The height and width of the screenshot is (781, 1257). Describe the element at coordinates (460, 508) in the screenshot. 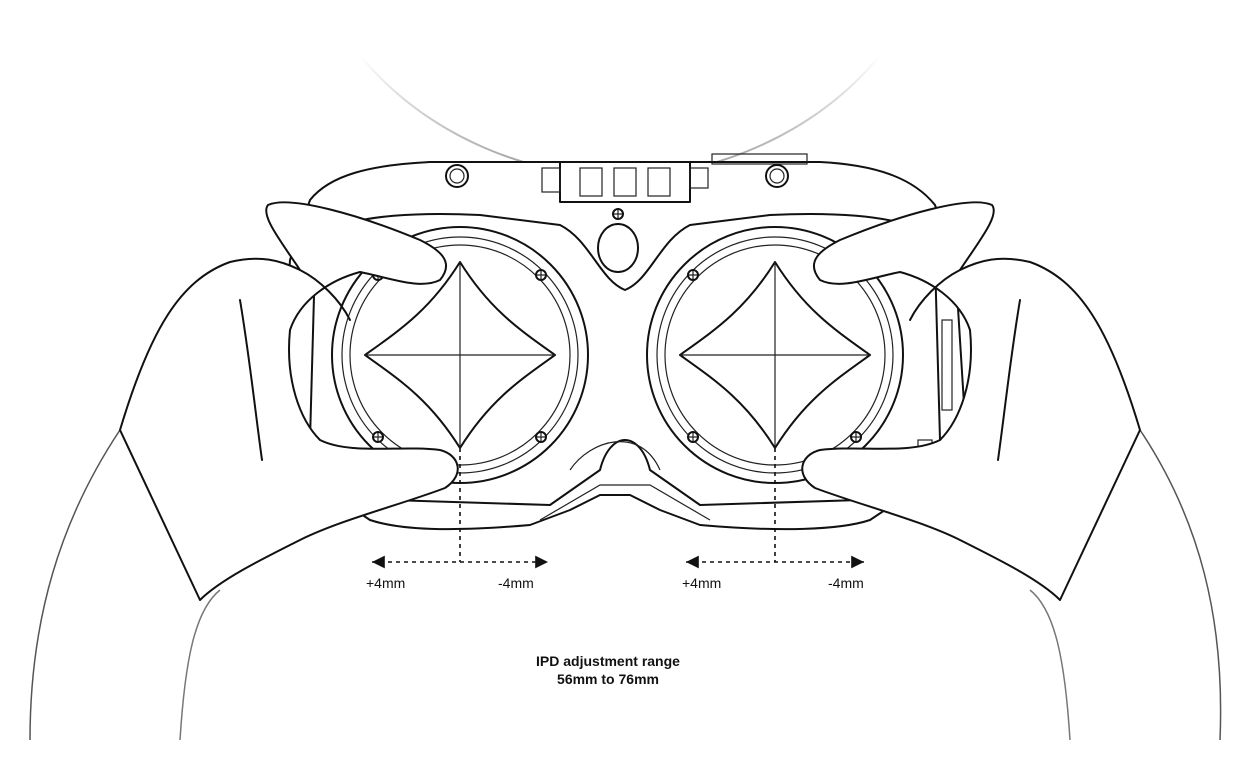

I see `left-ipd-indicator` at that location.